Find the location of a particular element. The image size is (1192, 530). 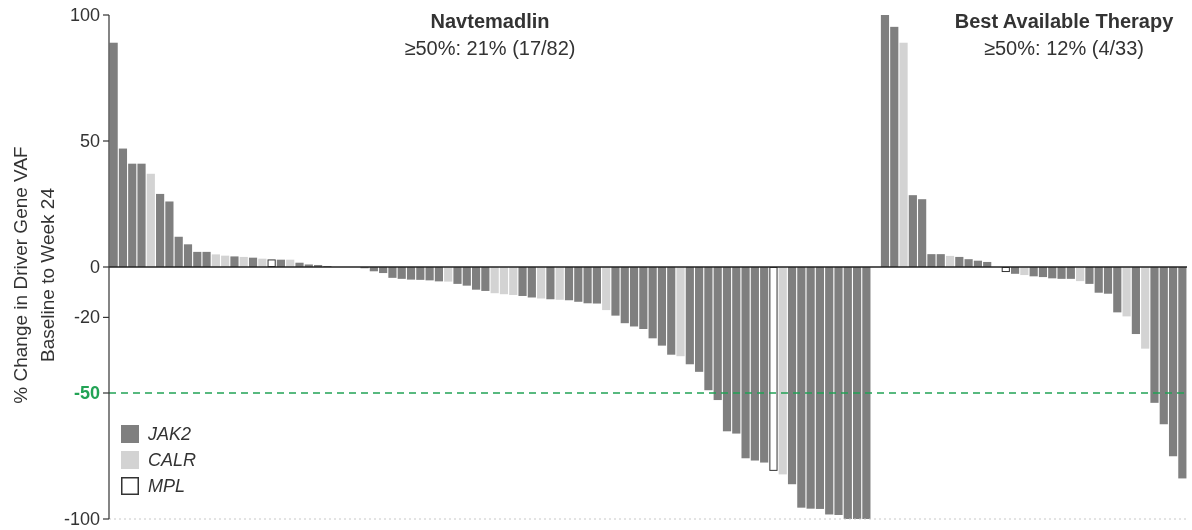

annotation: ≥50%: 21% (17/82) is located at coordinates (490, 48).